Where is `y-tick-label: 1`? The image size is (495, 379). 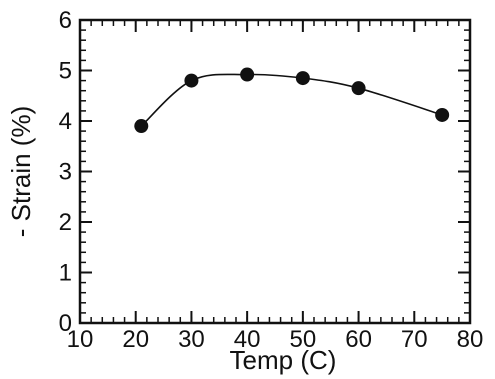
y-tick-label: 1 is located at coordinates (65, 273).